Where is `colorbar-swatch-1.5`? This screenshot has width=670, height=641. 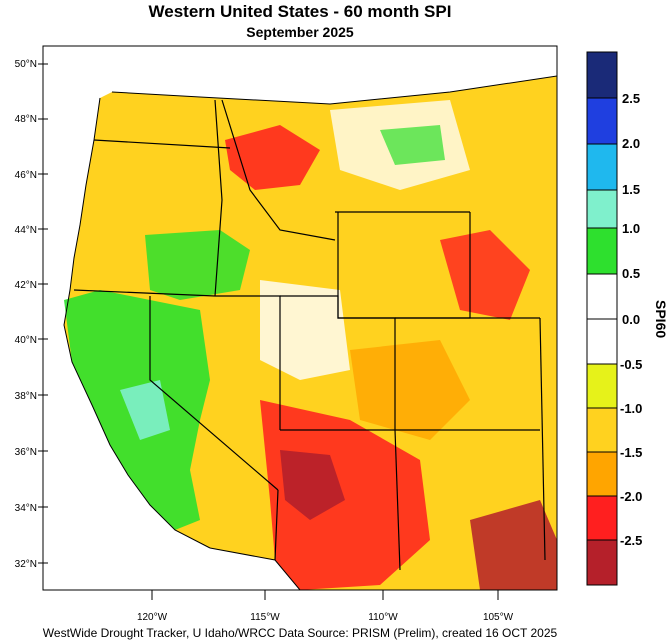
colorbar-swatch-1.5 is located at coordinates (602, 167).